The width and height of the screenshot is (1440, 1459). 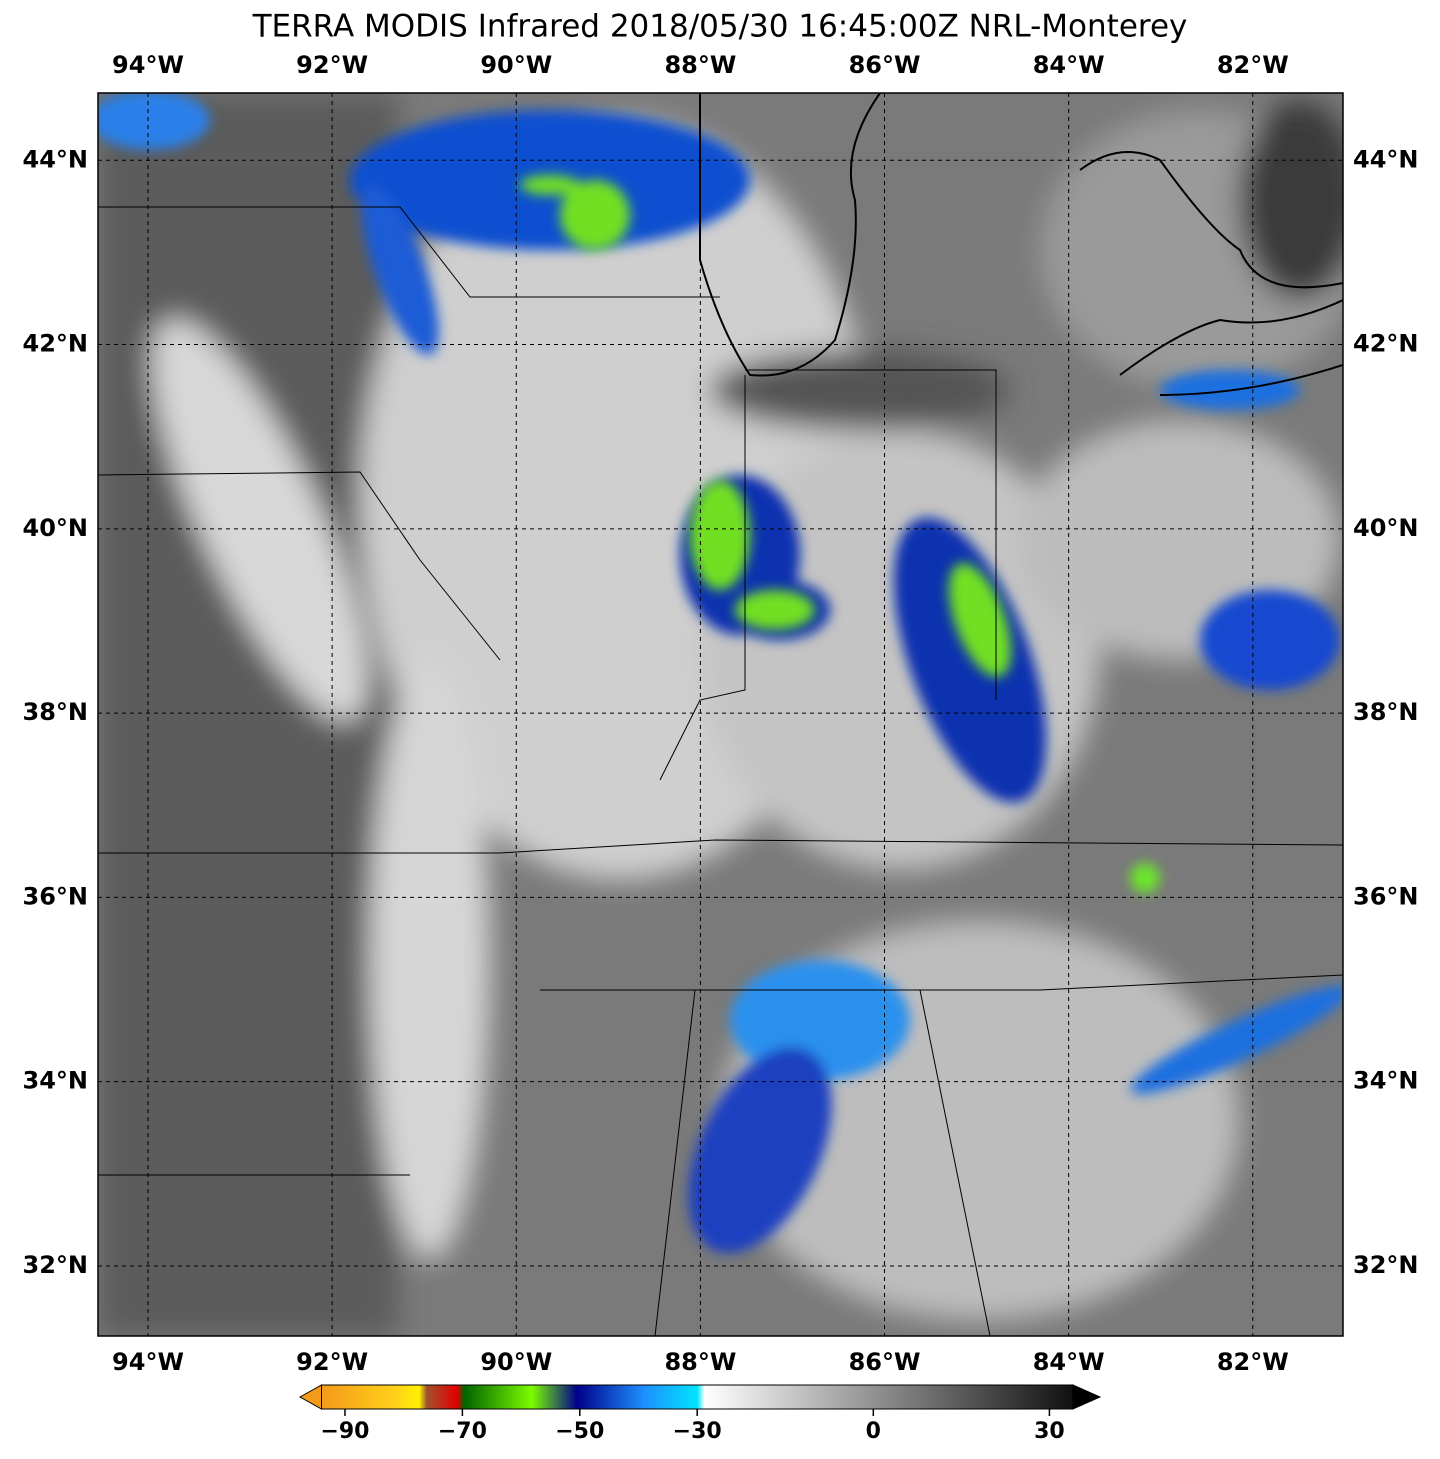 What do you see at coordinates (1385, 896) in the screenshot?
I see `y-tick-label-right: 36°N` at bounding box center [1385, 896].